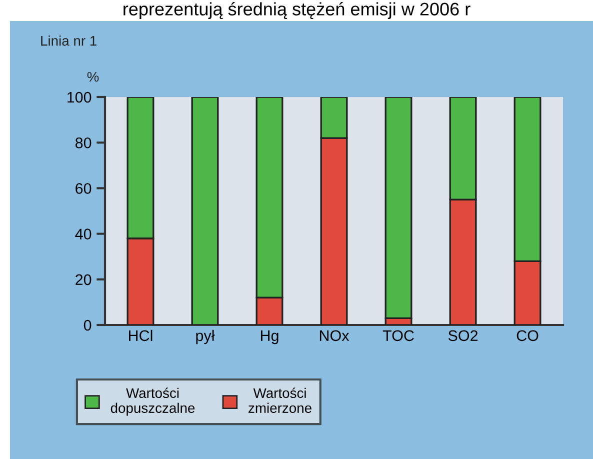 This screenshot has width=593, height=459. Describe the element at coordinates (463, 336) in the screenshot. I see `x-tick-label: SO2` at that location.